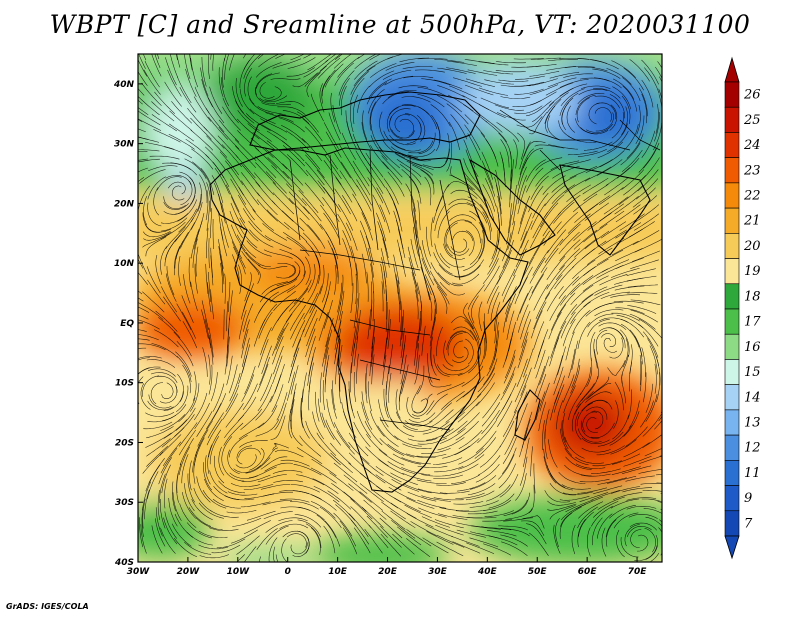 The height and width of the screenshot is (618, 800). Describe the element at coordinates (752, 397) in the screenshot. I see `colorbar-label: 14` at that location.